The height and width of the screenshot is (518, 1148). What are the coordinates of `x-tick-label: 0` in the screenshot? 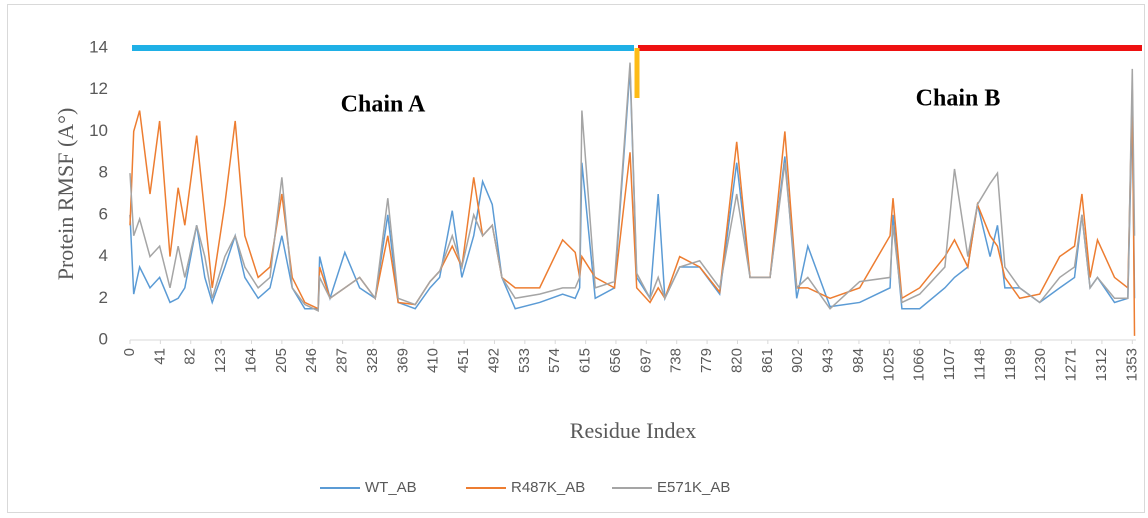 It's located at (129, 352).